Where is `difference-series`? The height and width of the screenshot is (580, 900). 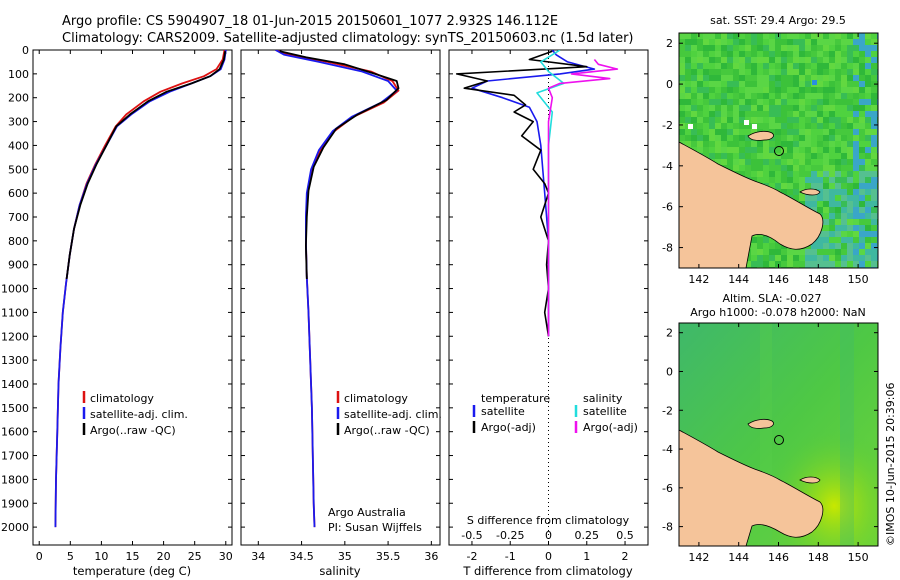
difference-series is located at coordinates (537, 193).